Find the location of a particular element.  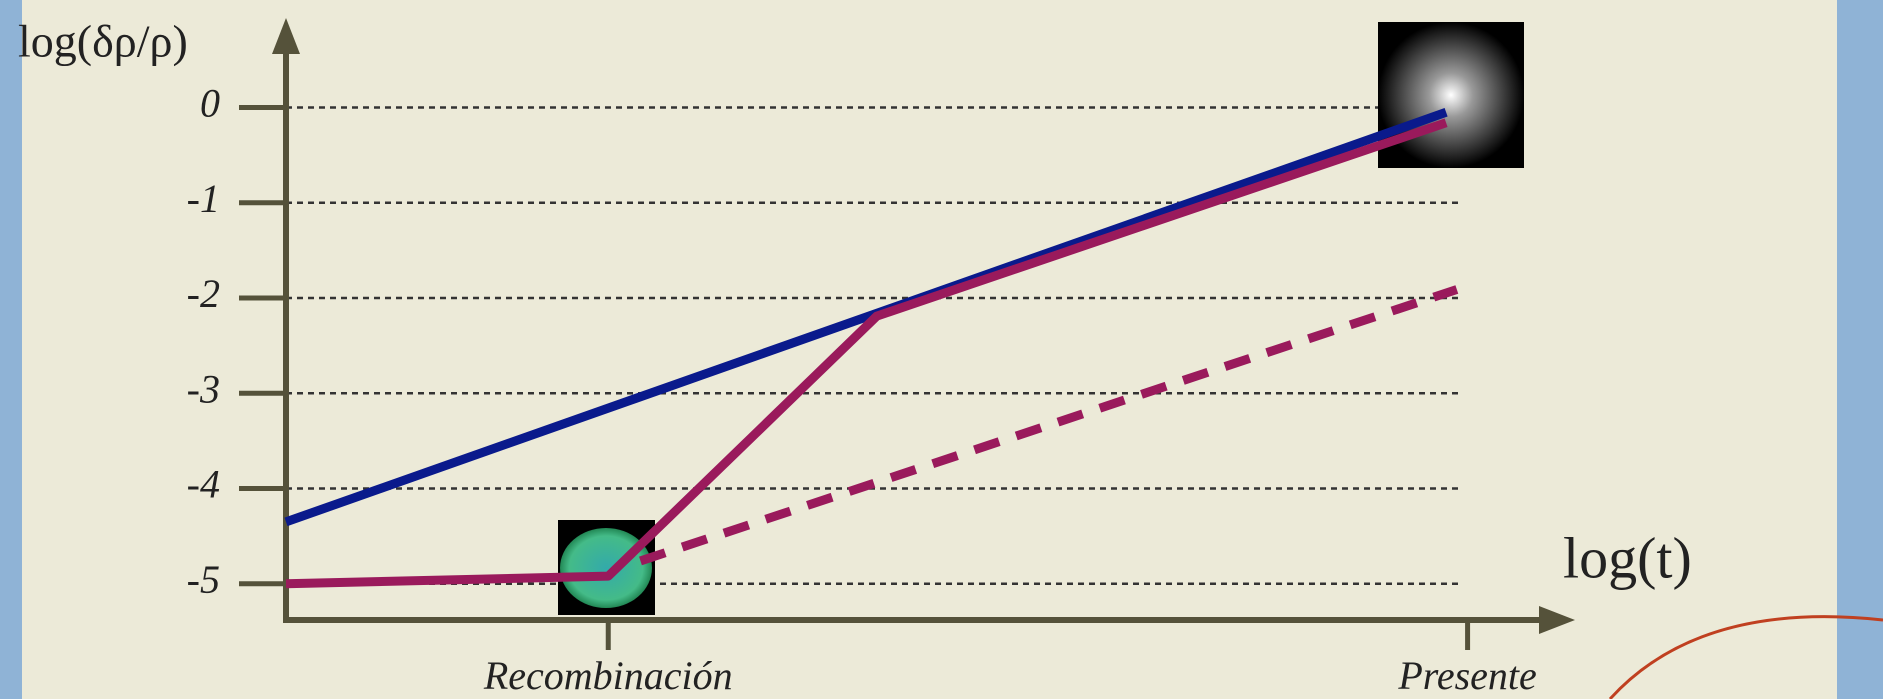

y-axis-label: log(δρ/ρ) is located at coordinates (103, 41).